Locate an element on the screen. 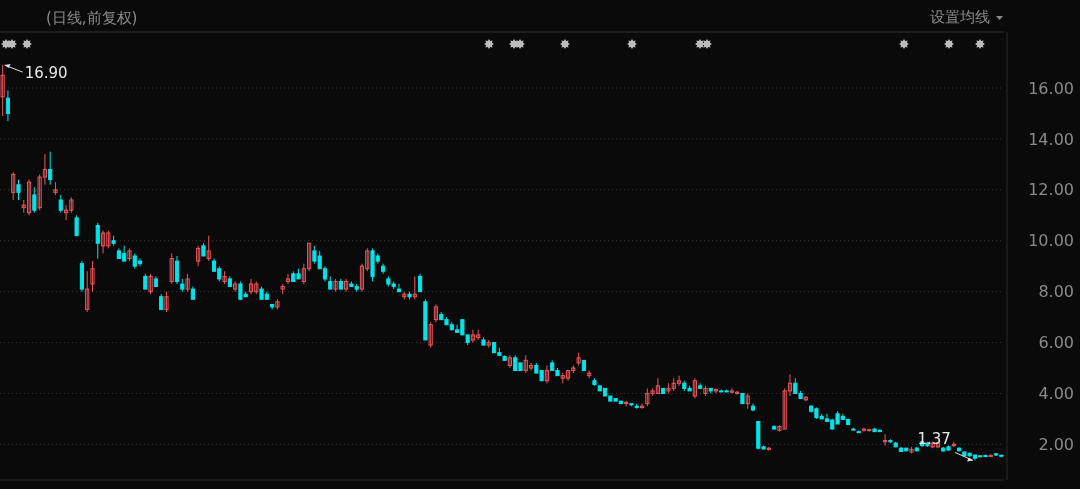 Image resolution: width=1080 pixels, height=489 pixels. y-tick-label: 4.00 is located at coordinates (1056, 394).